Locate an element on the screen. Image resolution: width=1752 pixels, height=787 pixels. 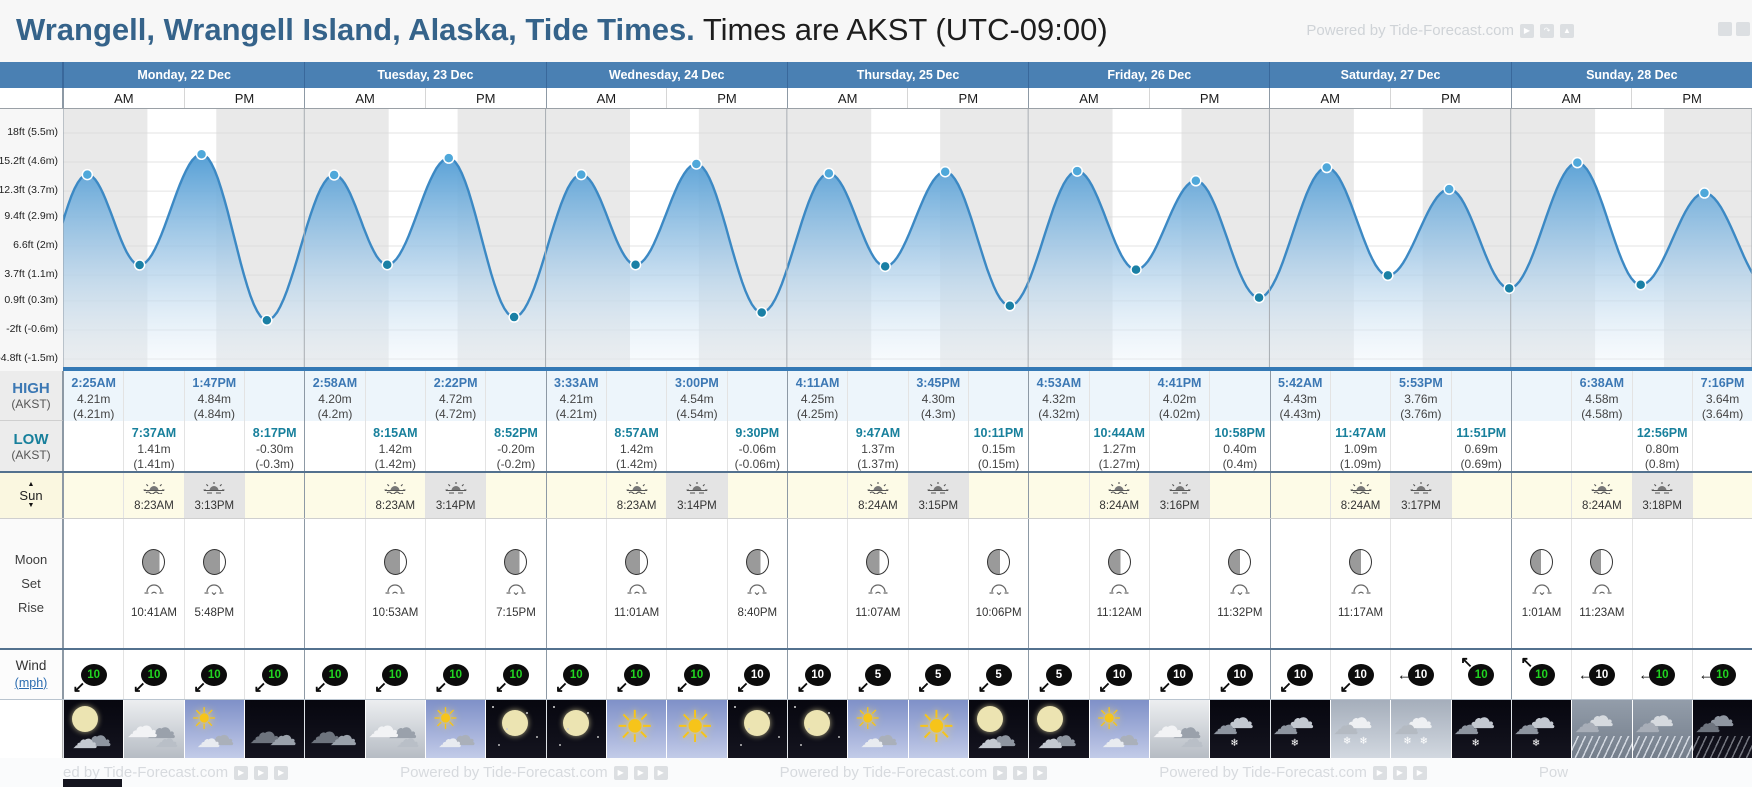
sunset-cell: 3:17PM is located at coordinates (1421, 495).